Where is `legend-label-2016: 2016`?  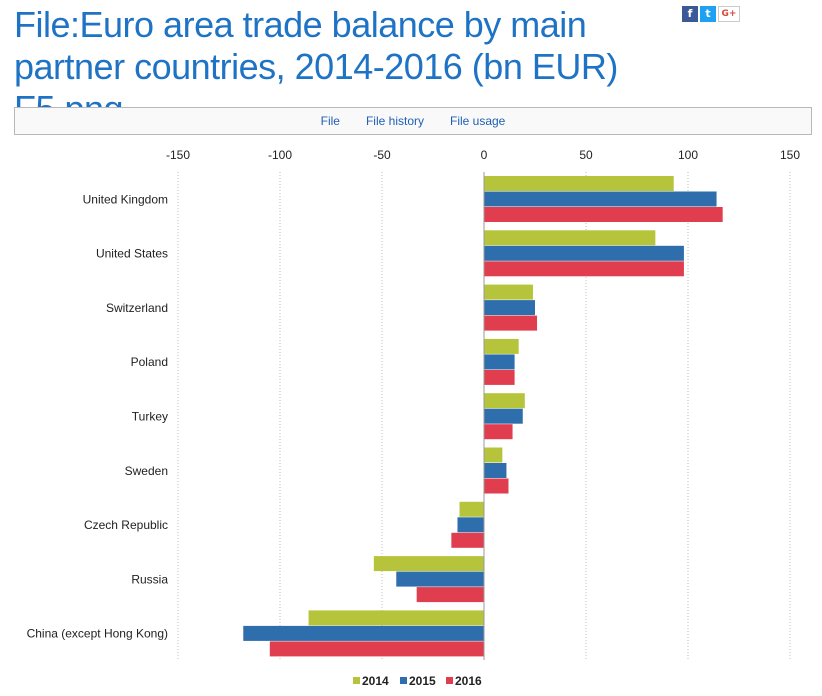 legend-label-2016: 2016 is located at coordinates (468, 681).